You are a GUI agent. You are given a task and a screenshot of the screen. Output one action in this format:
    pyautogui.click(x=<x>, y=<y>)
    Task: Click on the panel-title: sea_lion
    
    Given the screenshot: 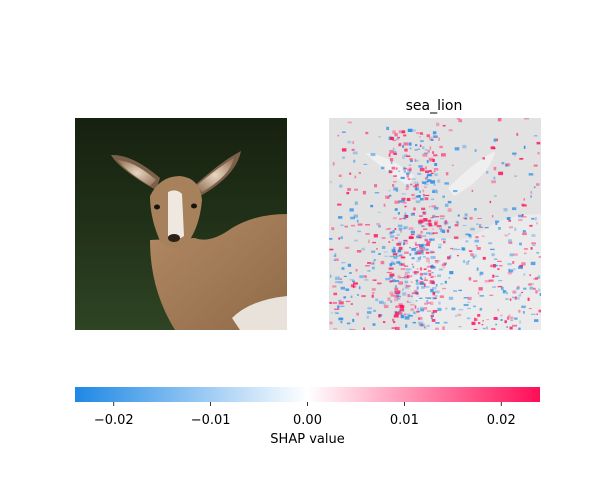 What is the action you would take?
    pyautogui.click(x=434, y=106)
    